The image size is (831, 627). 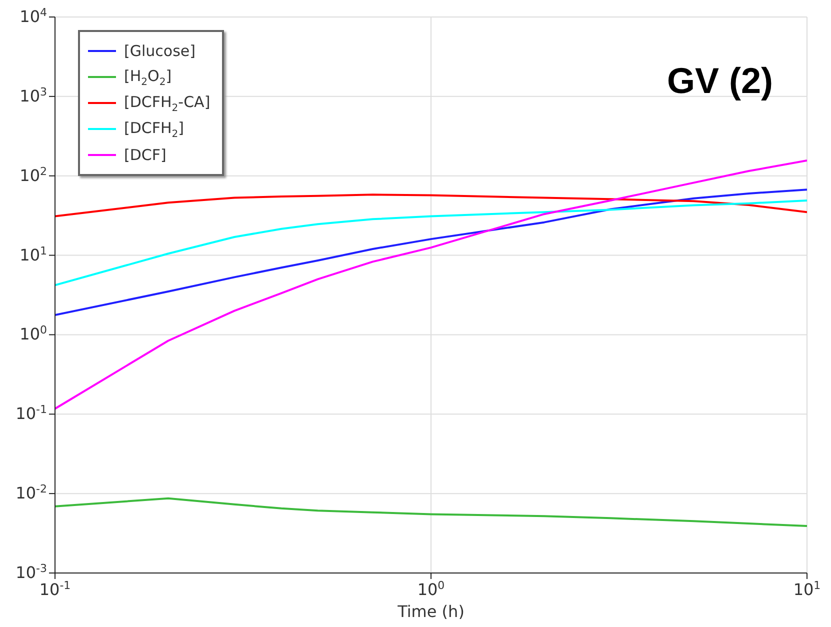 I want to click on y-tick-label: 10$^{1}$, so click(x=33, y=254).